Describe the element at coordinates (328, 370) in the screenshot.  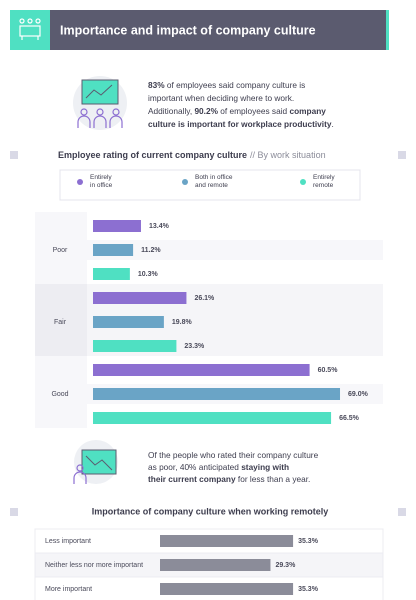
I see `value-label: 60.5%` at that location.